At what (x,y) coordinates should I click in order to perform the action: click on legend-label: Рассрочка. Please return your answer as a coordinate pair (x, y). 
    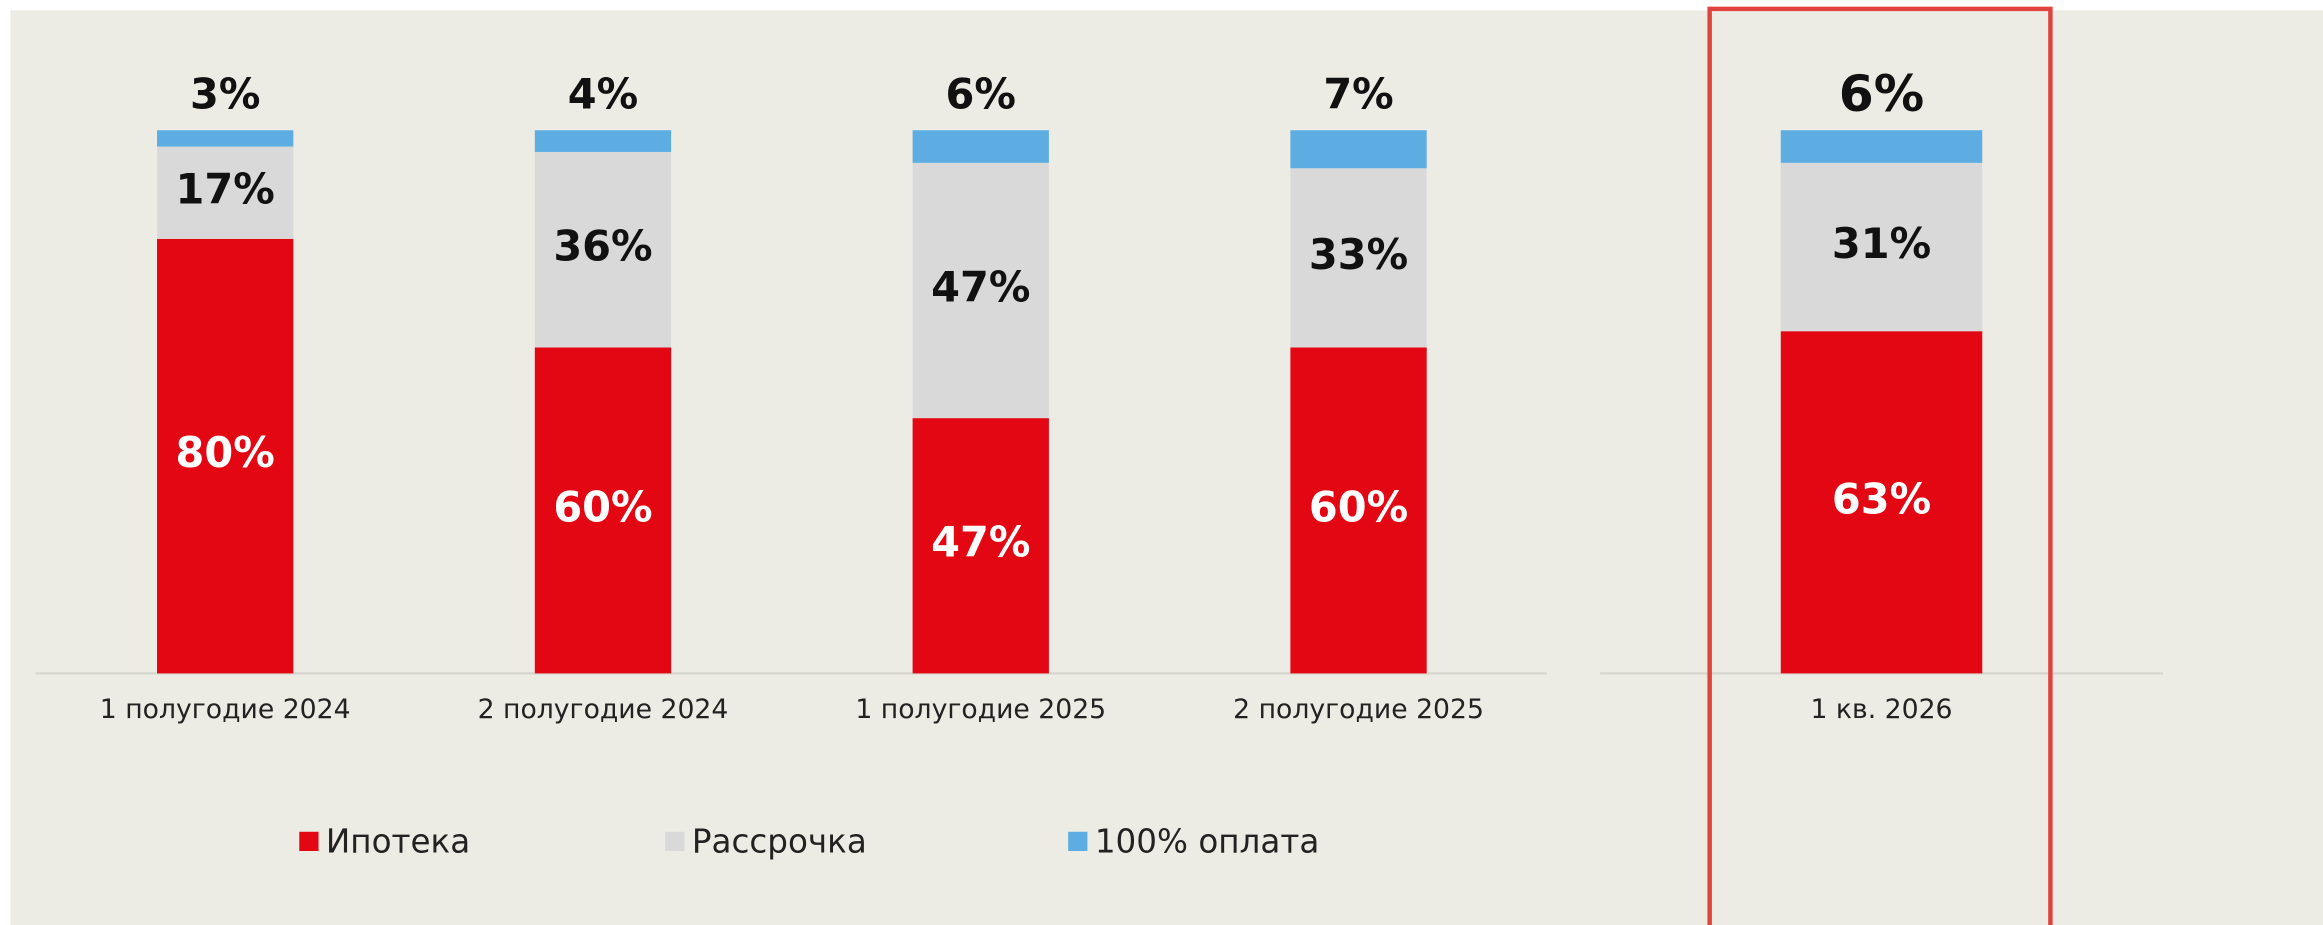
    Looking at the image, I should click on (779, 842).